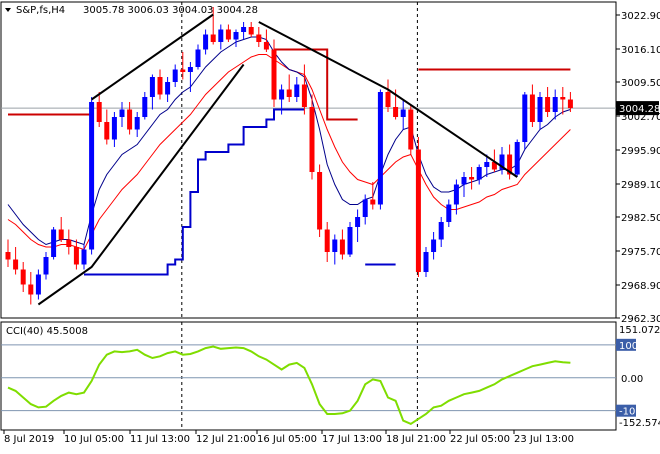 The height and width of the screenshot is (454, 660). Describe the element at coordinates (47, 331) in the screenshot. I see `cci-name-label: CCI(40) 45.5008` at that location.